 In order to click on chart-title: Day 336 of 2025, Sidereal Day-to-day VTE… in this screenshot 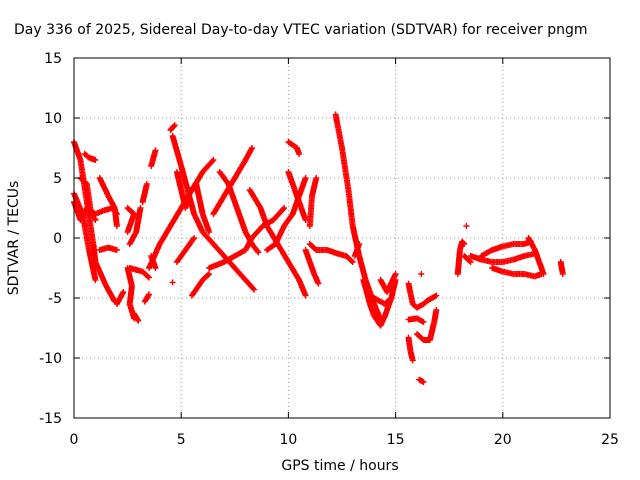, I will do `click(301, 30)`.